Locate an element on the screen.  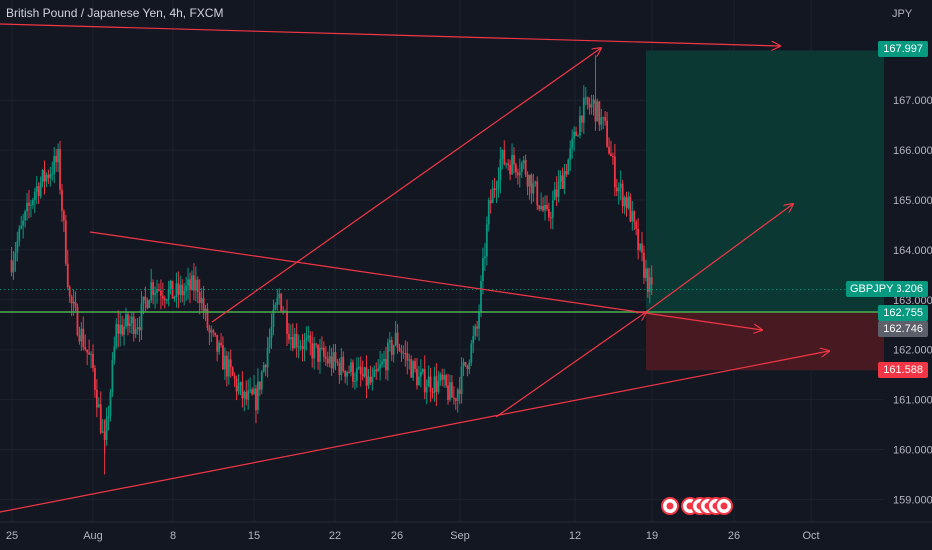
chart-title: British Pound / Japanese Yen, 4h, FXCM is located at coordinates (115, 13).